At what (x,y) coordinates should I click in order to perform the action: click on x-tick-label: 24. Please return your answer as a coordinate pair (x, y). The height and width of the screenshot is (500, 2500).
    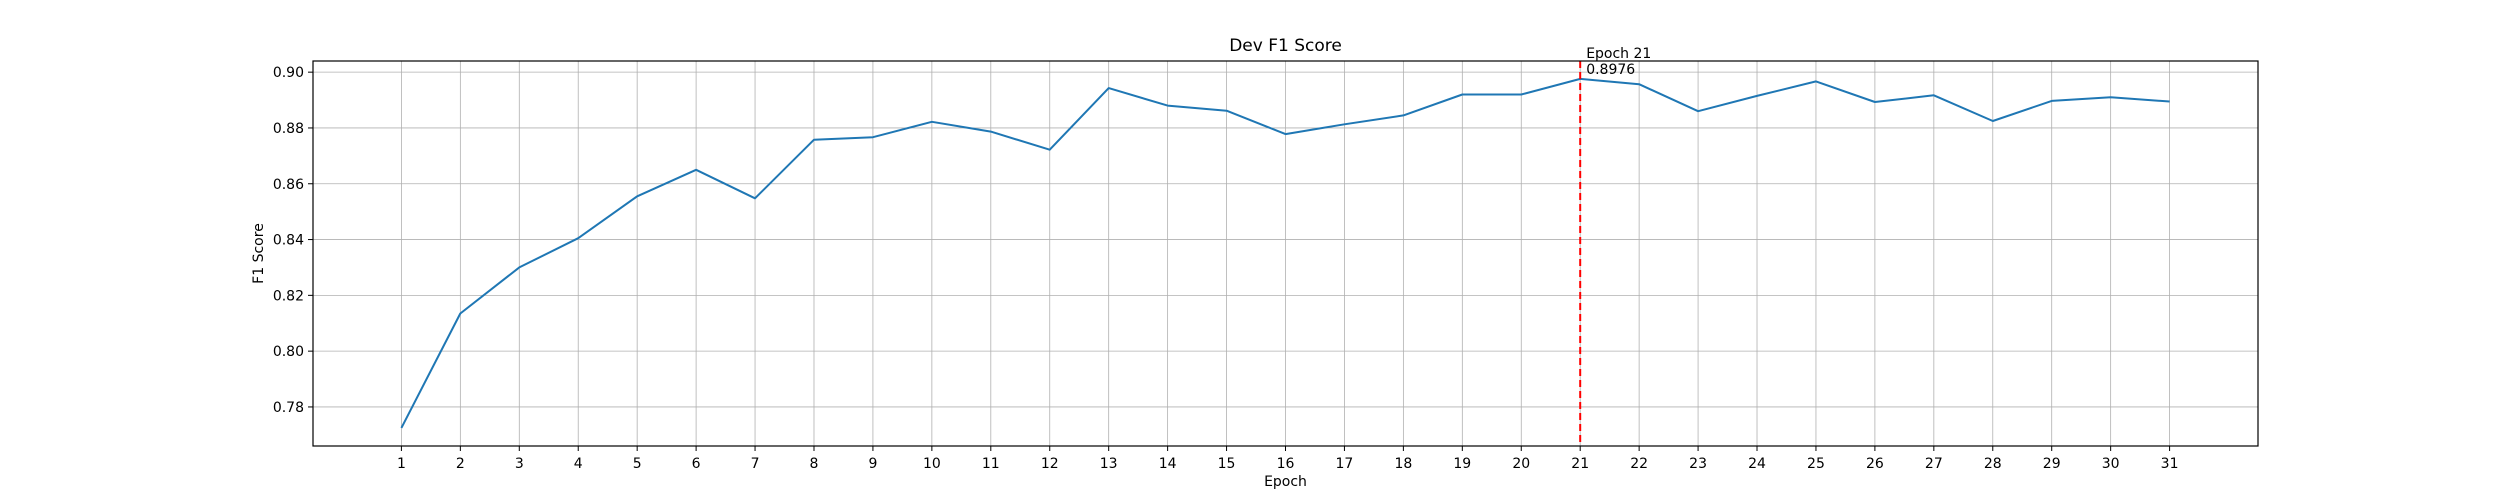
    Looking at the image, I should click on (1757, 464).